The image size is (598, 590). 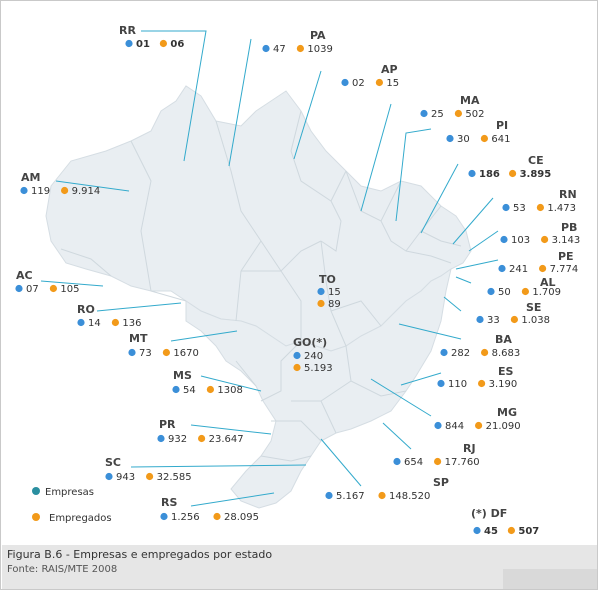 What do you see at coordinates (109, 476) in the screenshot?
I see `empresas-marker-sc` at bounding box center [109, 476].